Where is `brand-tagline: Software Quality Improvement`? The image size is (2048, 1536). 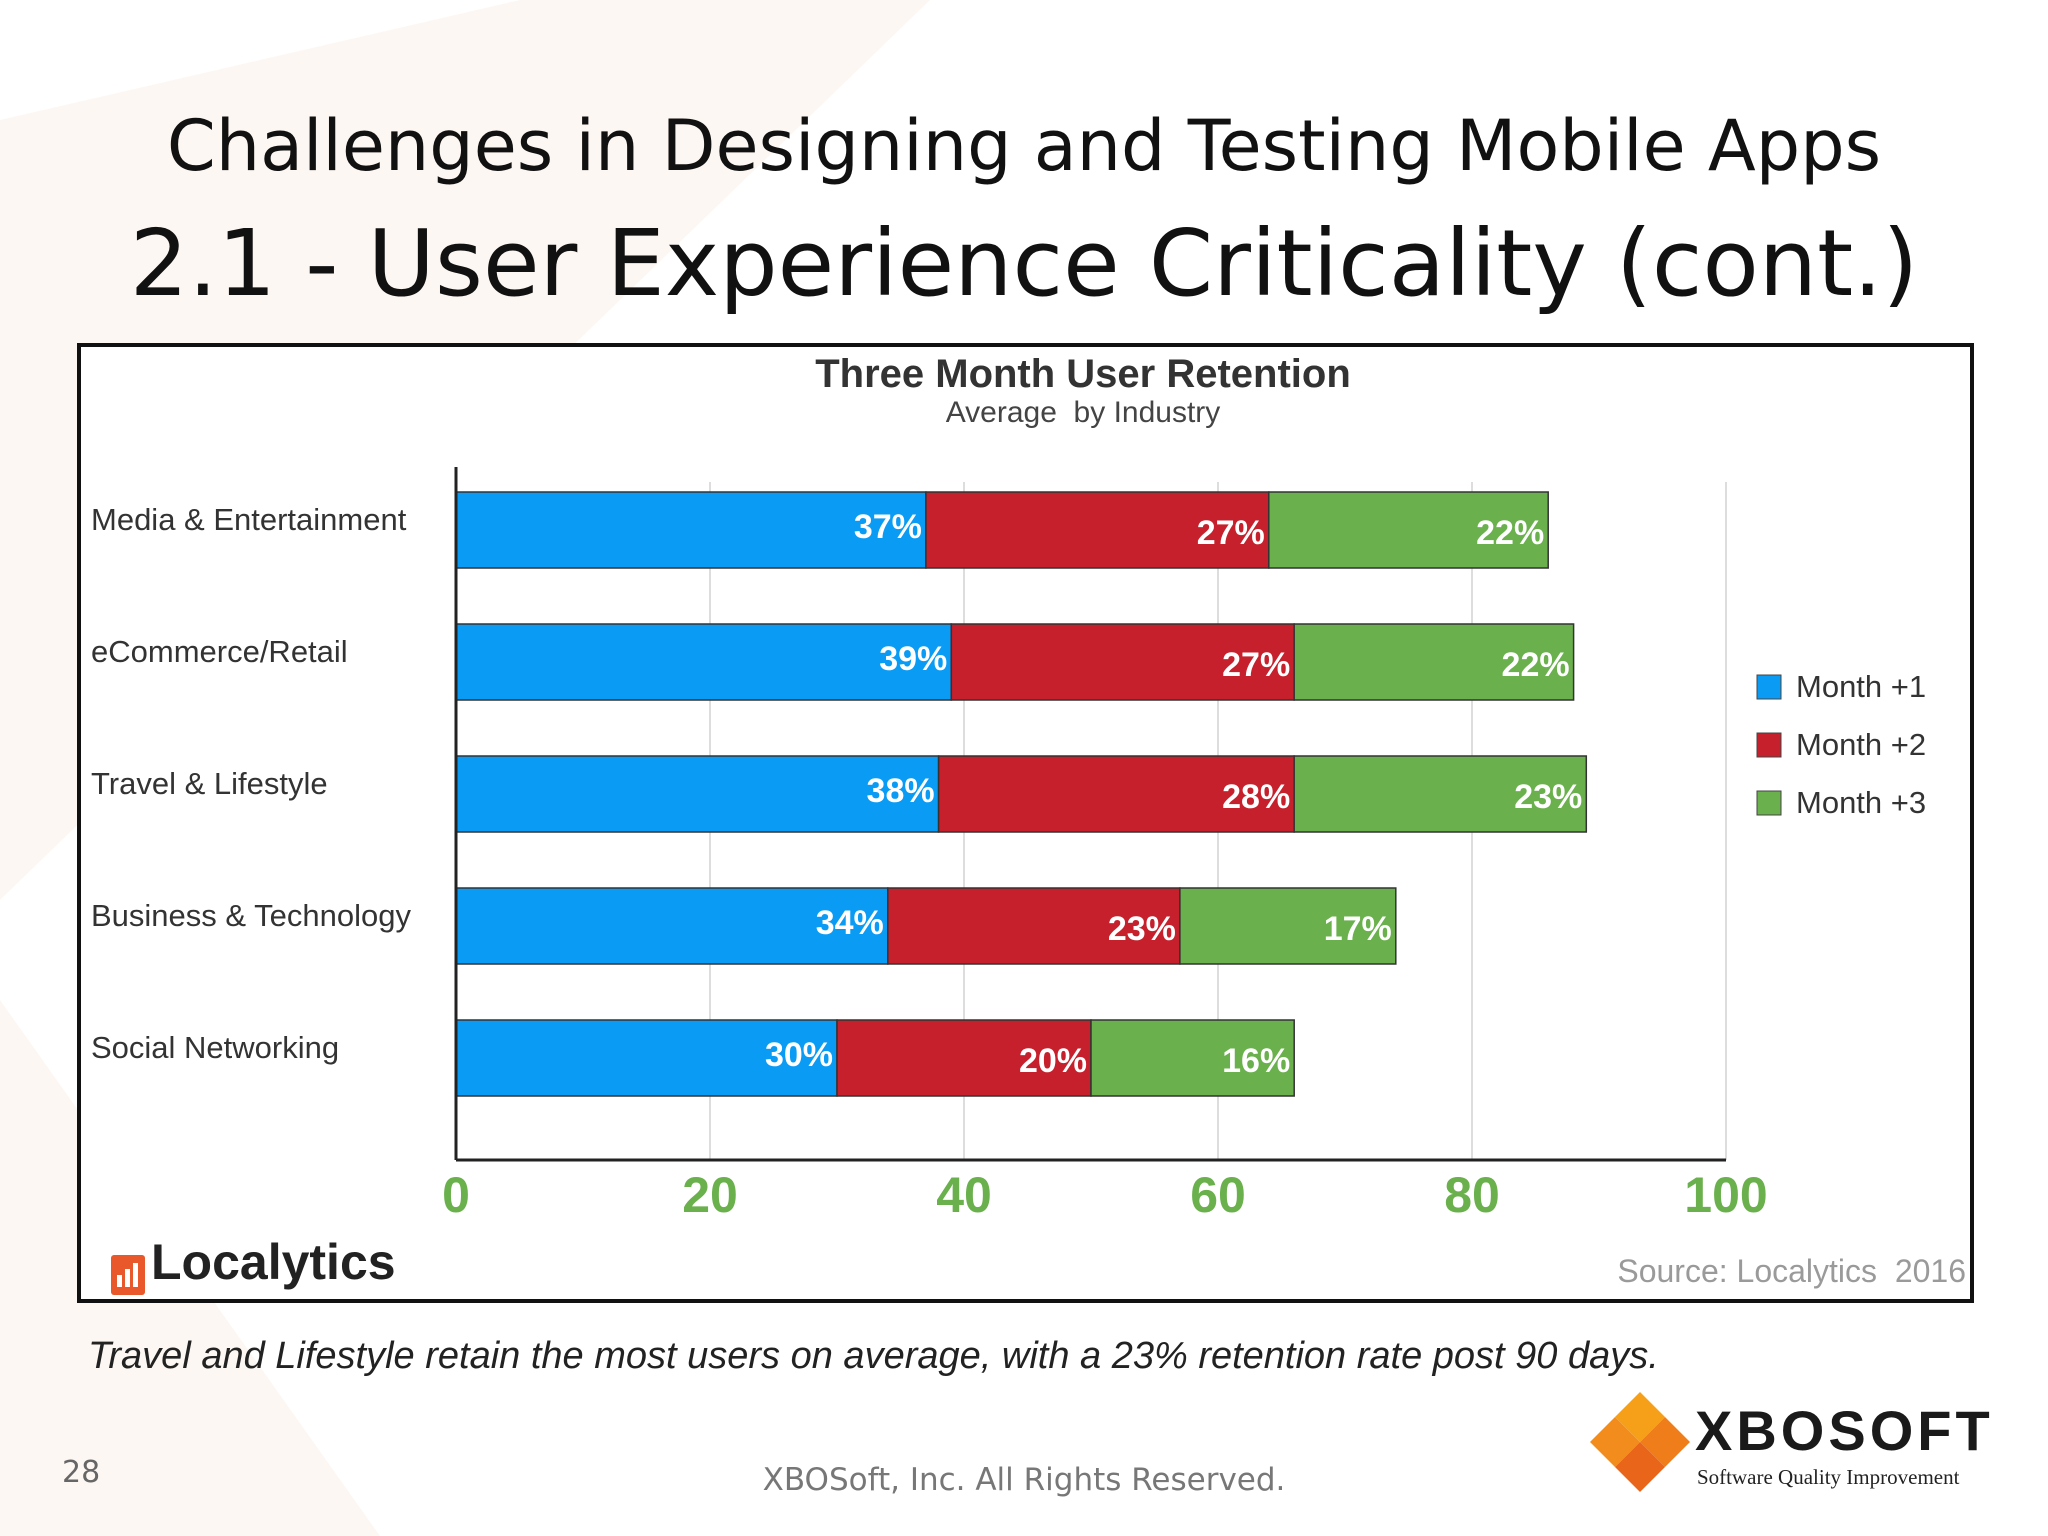 brand-tagline: Software Quality Improvement is located at coordinates (1828, 1477).